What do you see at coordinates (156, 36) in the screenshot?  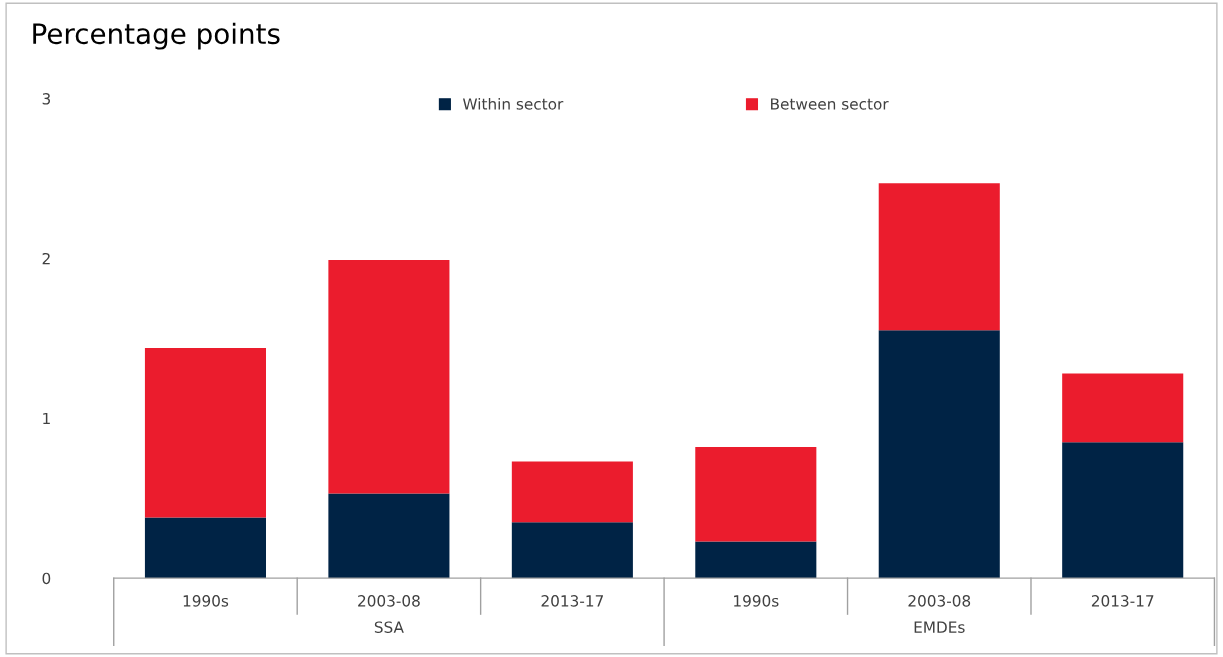 I see `chart-title: Percentage points` at bounding box center [156, 36].